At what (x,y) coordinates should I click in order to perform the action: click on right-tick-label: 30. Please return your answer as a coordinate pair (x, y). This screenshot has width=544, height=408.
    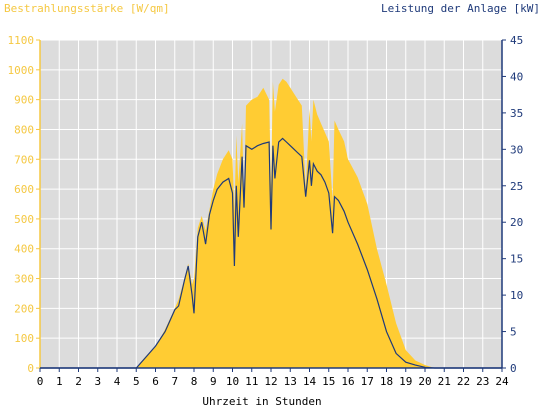
    Looking at the image, I should click on (516, 149).